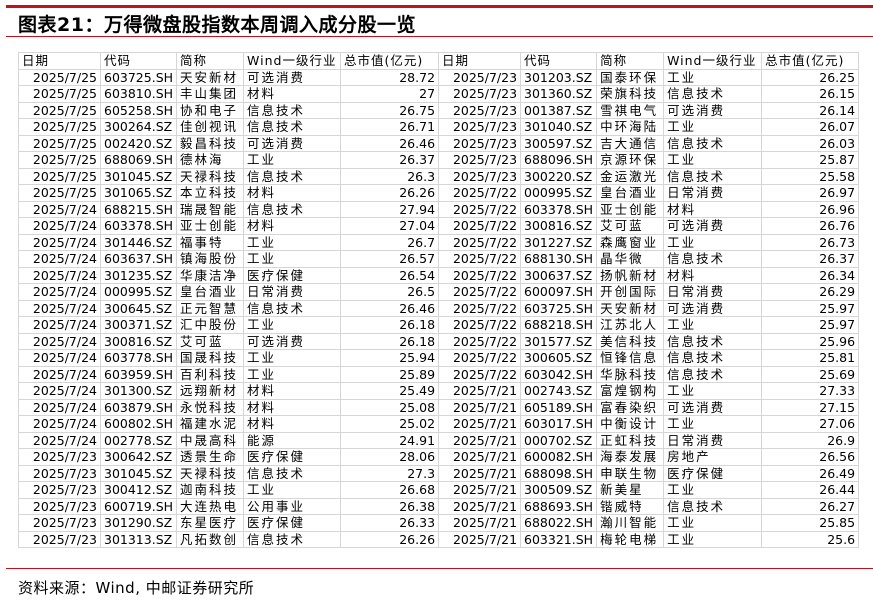 The height and width of the screenshot is (604, 873). I want to click on name-cell: 镇海股份, so click(210, 259).